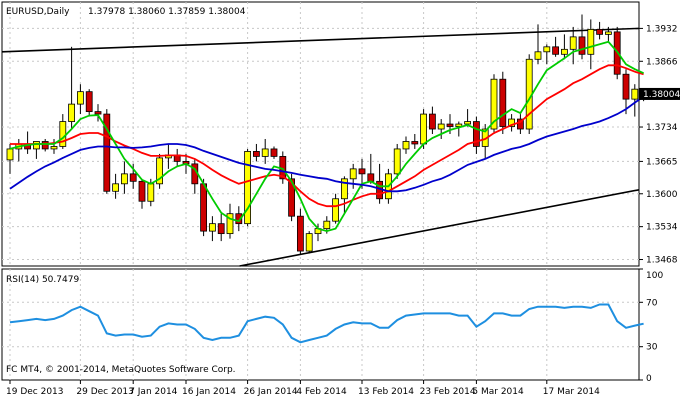  Describe the element at coordinates (571, 392) in the screenshot. I see `date-tick-label: 17 Mar 2014` at that location.